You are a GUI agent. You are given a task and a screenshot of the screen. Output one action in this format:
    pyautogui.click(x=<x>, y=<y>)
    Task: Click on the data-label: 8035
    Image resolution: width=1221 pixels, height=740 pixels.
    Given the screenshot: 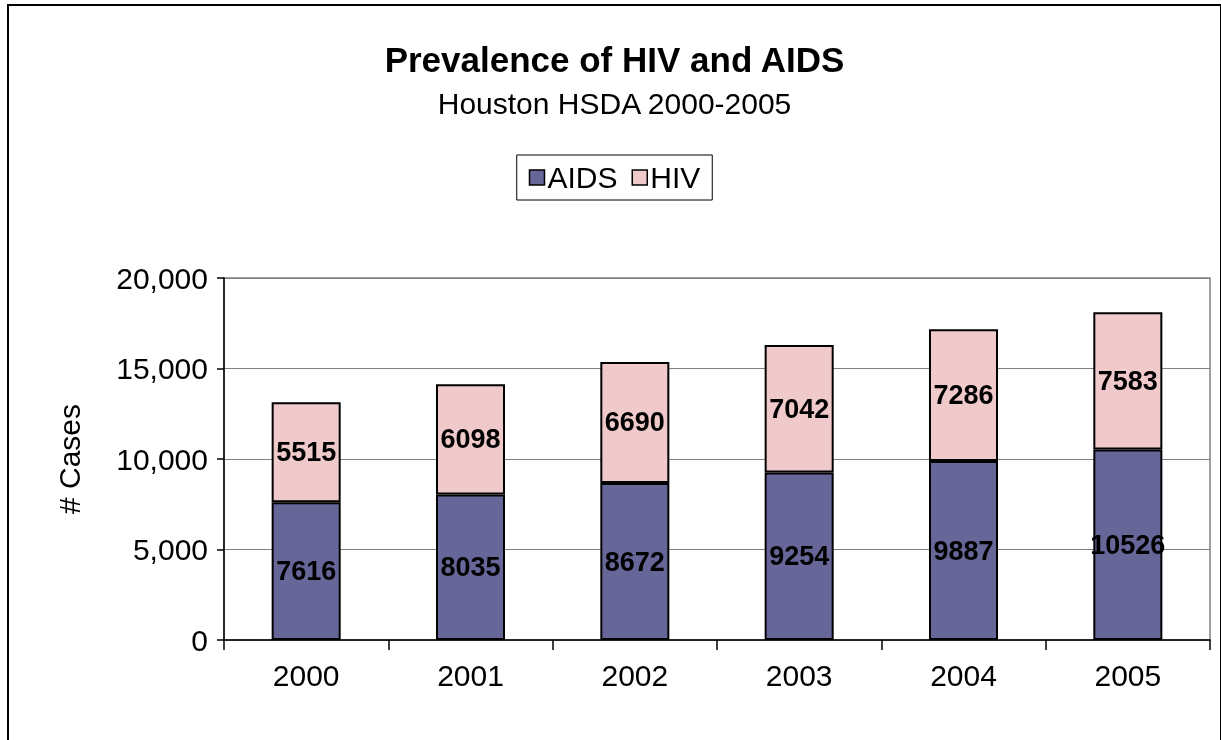 What is the action you would take?
    pyautogui.click(x=470, y=567)
    